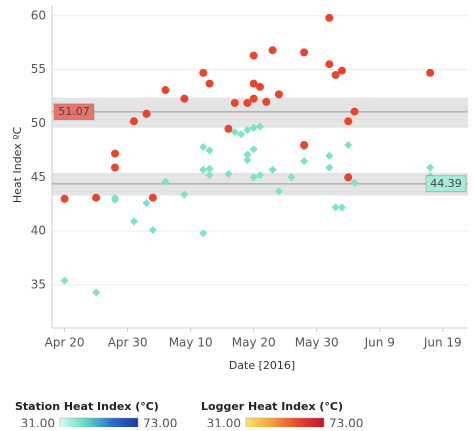 This screenshot has width=474, height=431. I want to click on x-tick-label: Apr 30, so click(128, 343).